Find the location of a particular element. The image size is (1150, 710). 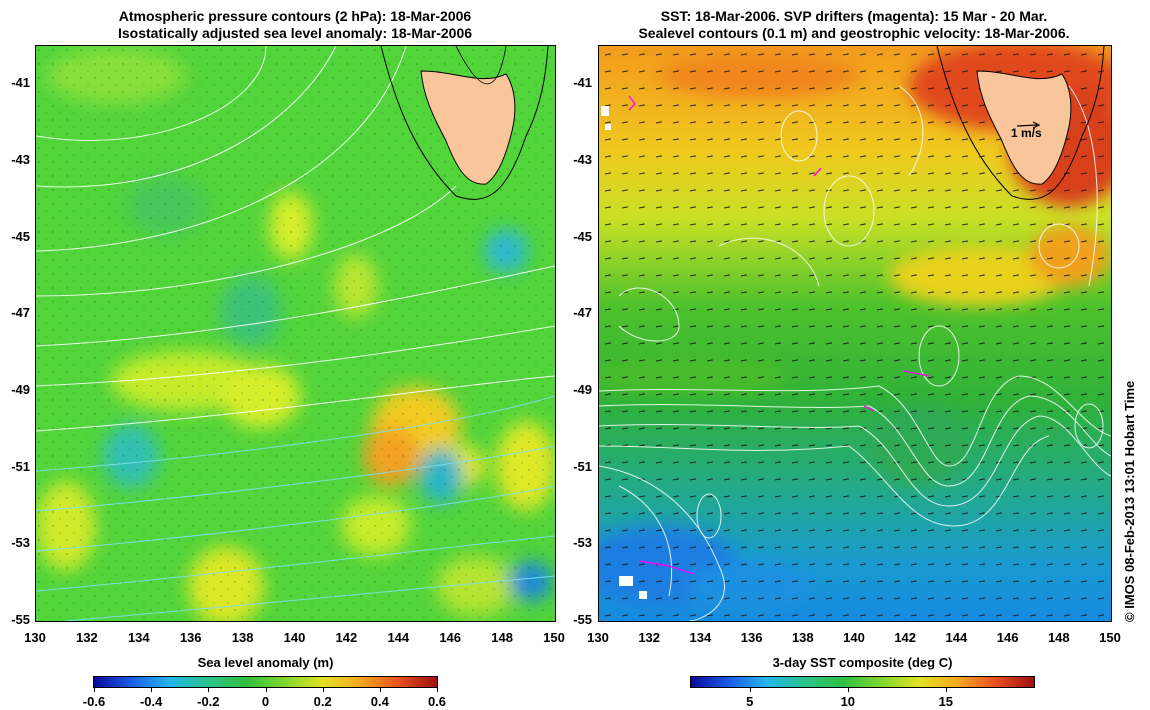

right-lat-tick: -49 is located at coordinates (582, 389).